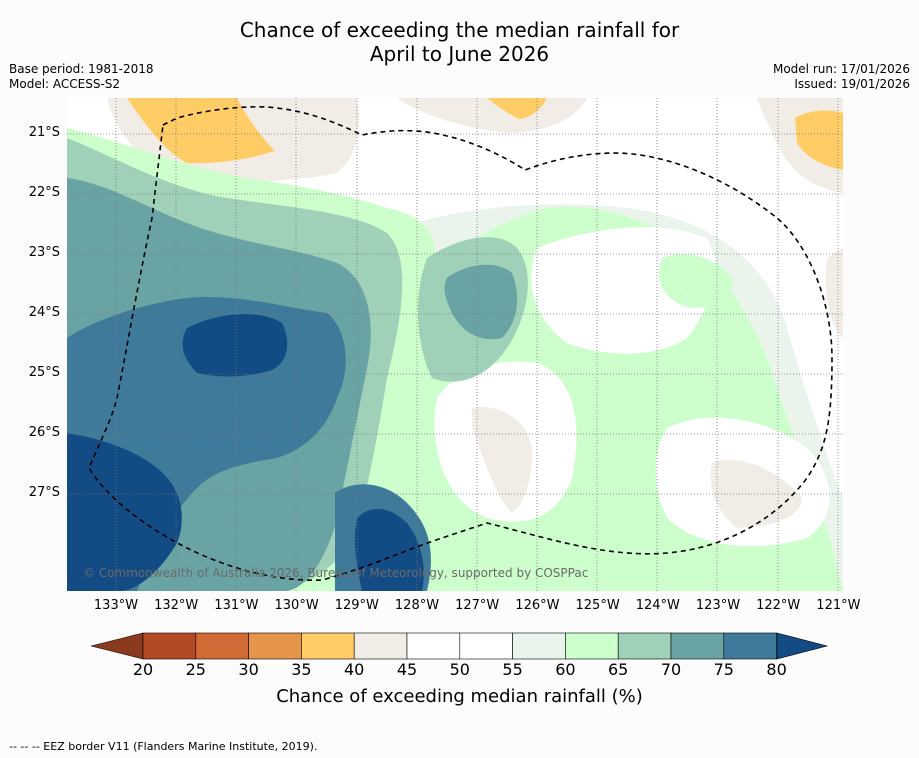 The image size is (919, 758). I want to click on colorbar-tick: 40, so click(354, 669).